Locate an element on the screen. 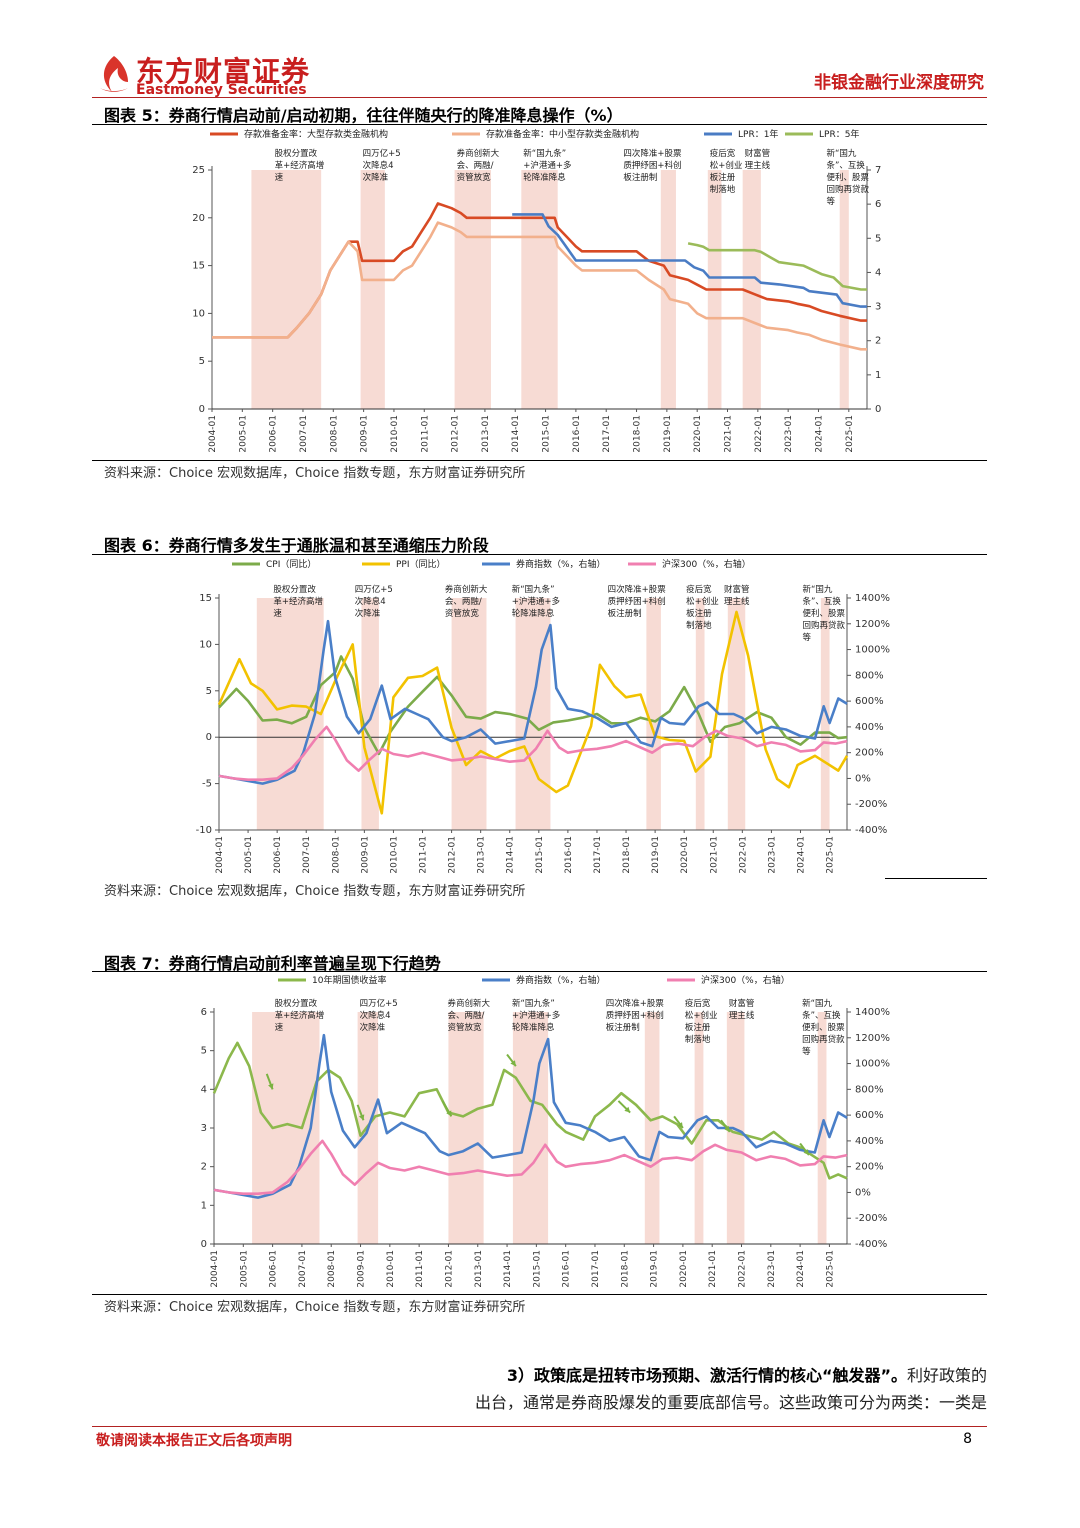 This screenshot has width=1080, height=1528. legend-label-2: LPR：1年 is located at coordinates (758, 134).